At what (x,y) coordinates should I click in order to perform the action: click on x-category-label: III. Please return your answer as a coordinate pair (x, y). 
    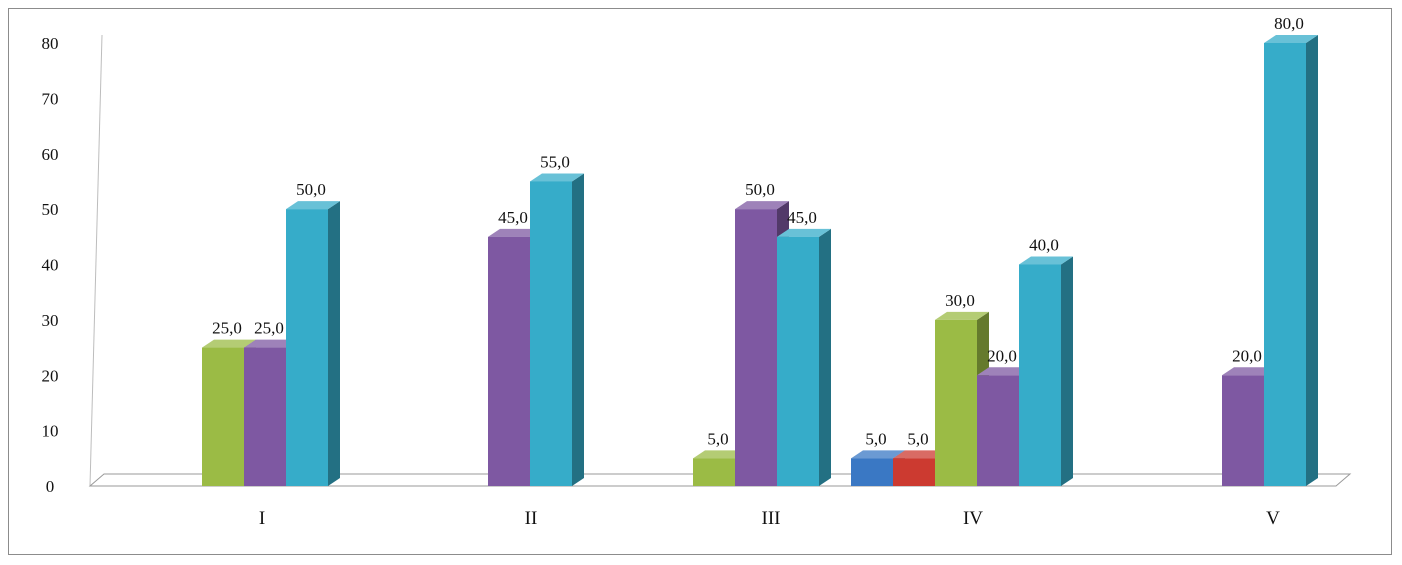
    Looking at the image, I should click on (771, 518).